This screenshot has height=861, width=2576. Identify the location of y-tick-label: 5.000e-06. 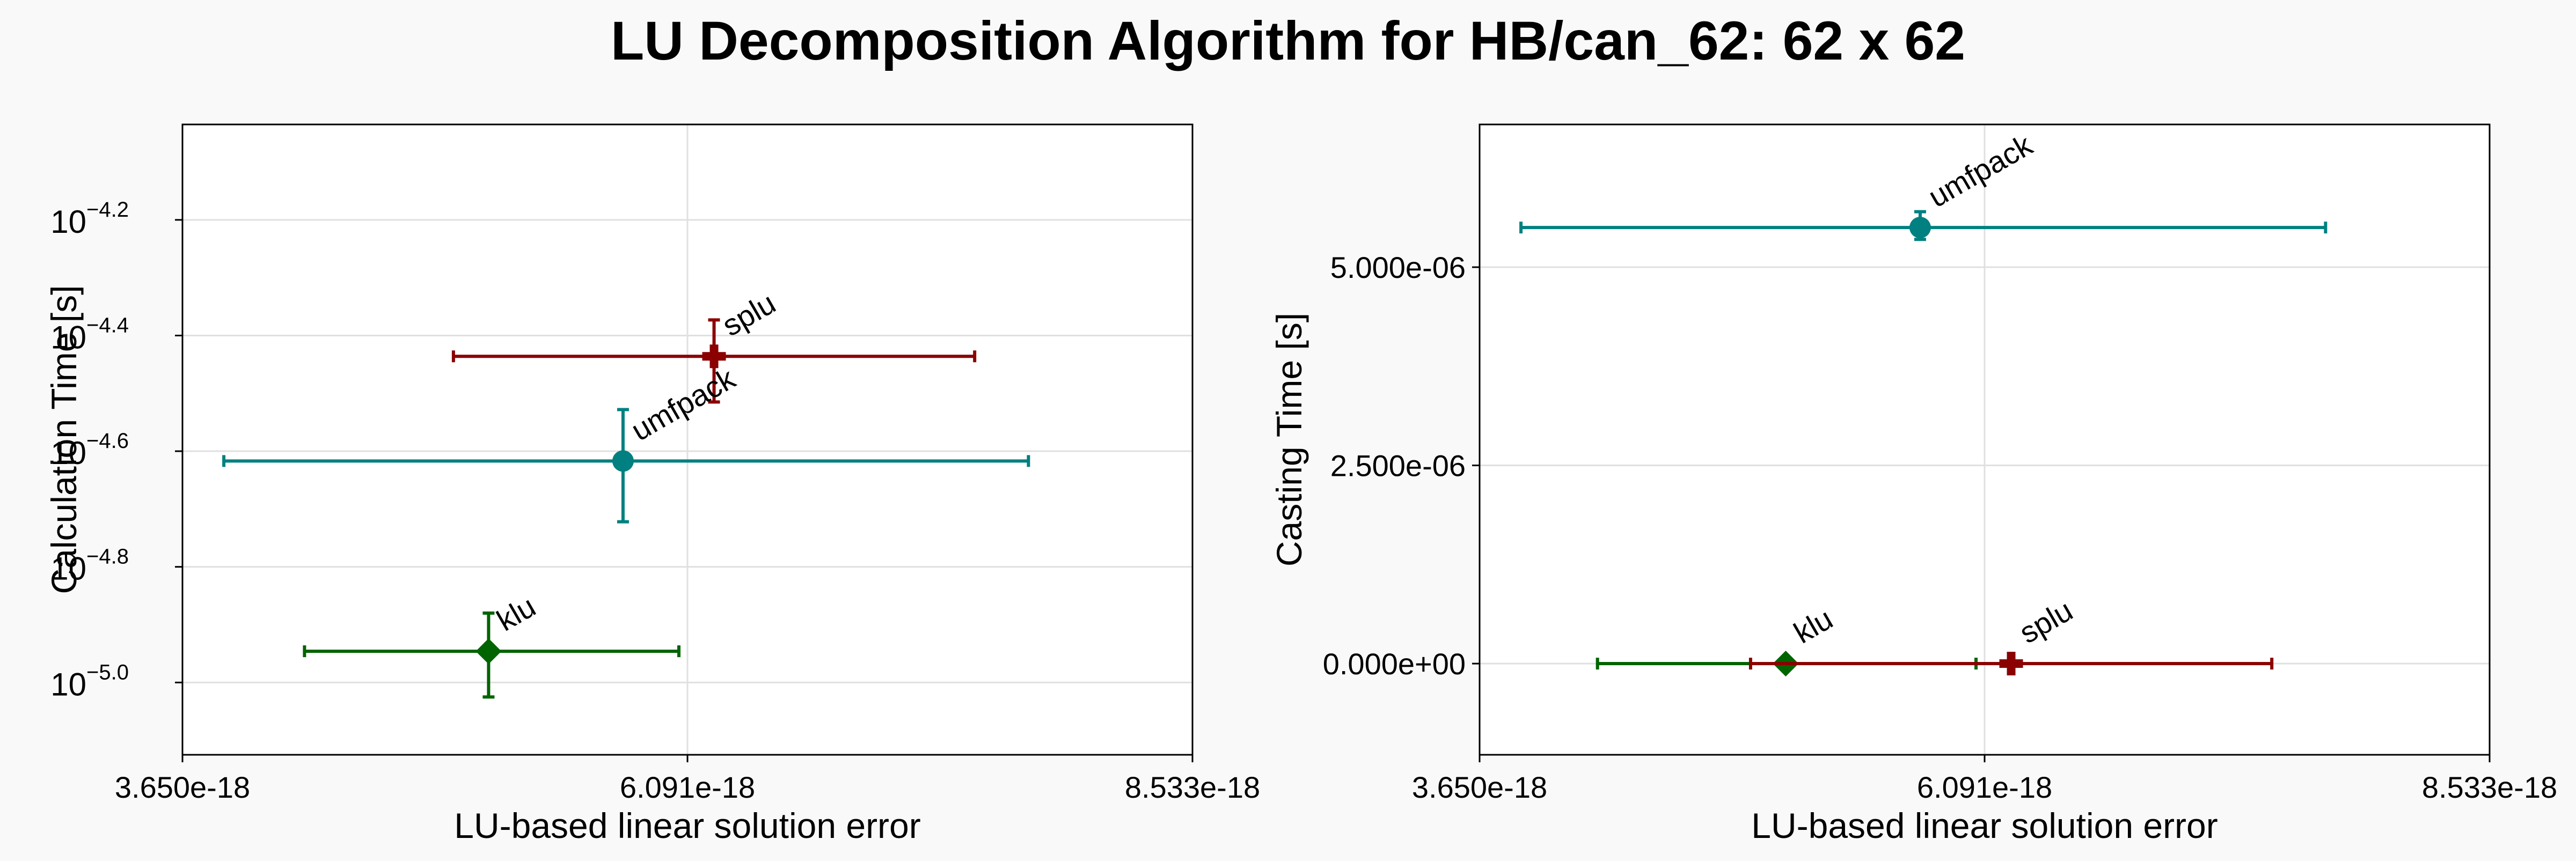
(1398, 267).